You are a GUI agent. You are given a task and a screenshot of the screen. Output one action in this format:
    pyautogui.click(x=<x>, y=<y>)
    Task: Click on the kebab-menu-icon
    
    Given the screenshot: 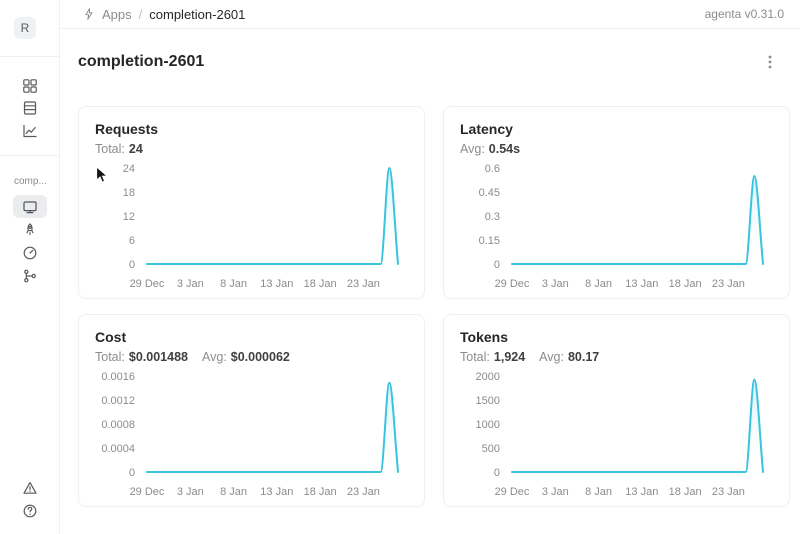 What is the action you would take?
    pyautogui.click(x=770, y=62)
    